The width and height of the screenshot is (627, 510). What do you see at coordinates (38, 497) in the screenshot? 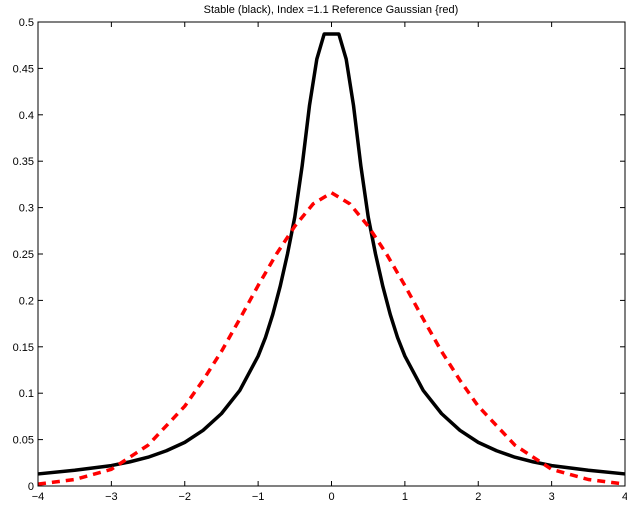
I see `x-tick-label: −4` at bounding box center [38, 497].